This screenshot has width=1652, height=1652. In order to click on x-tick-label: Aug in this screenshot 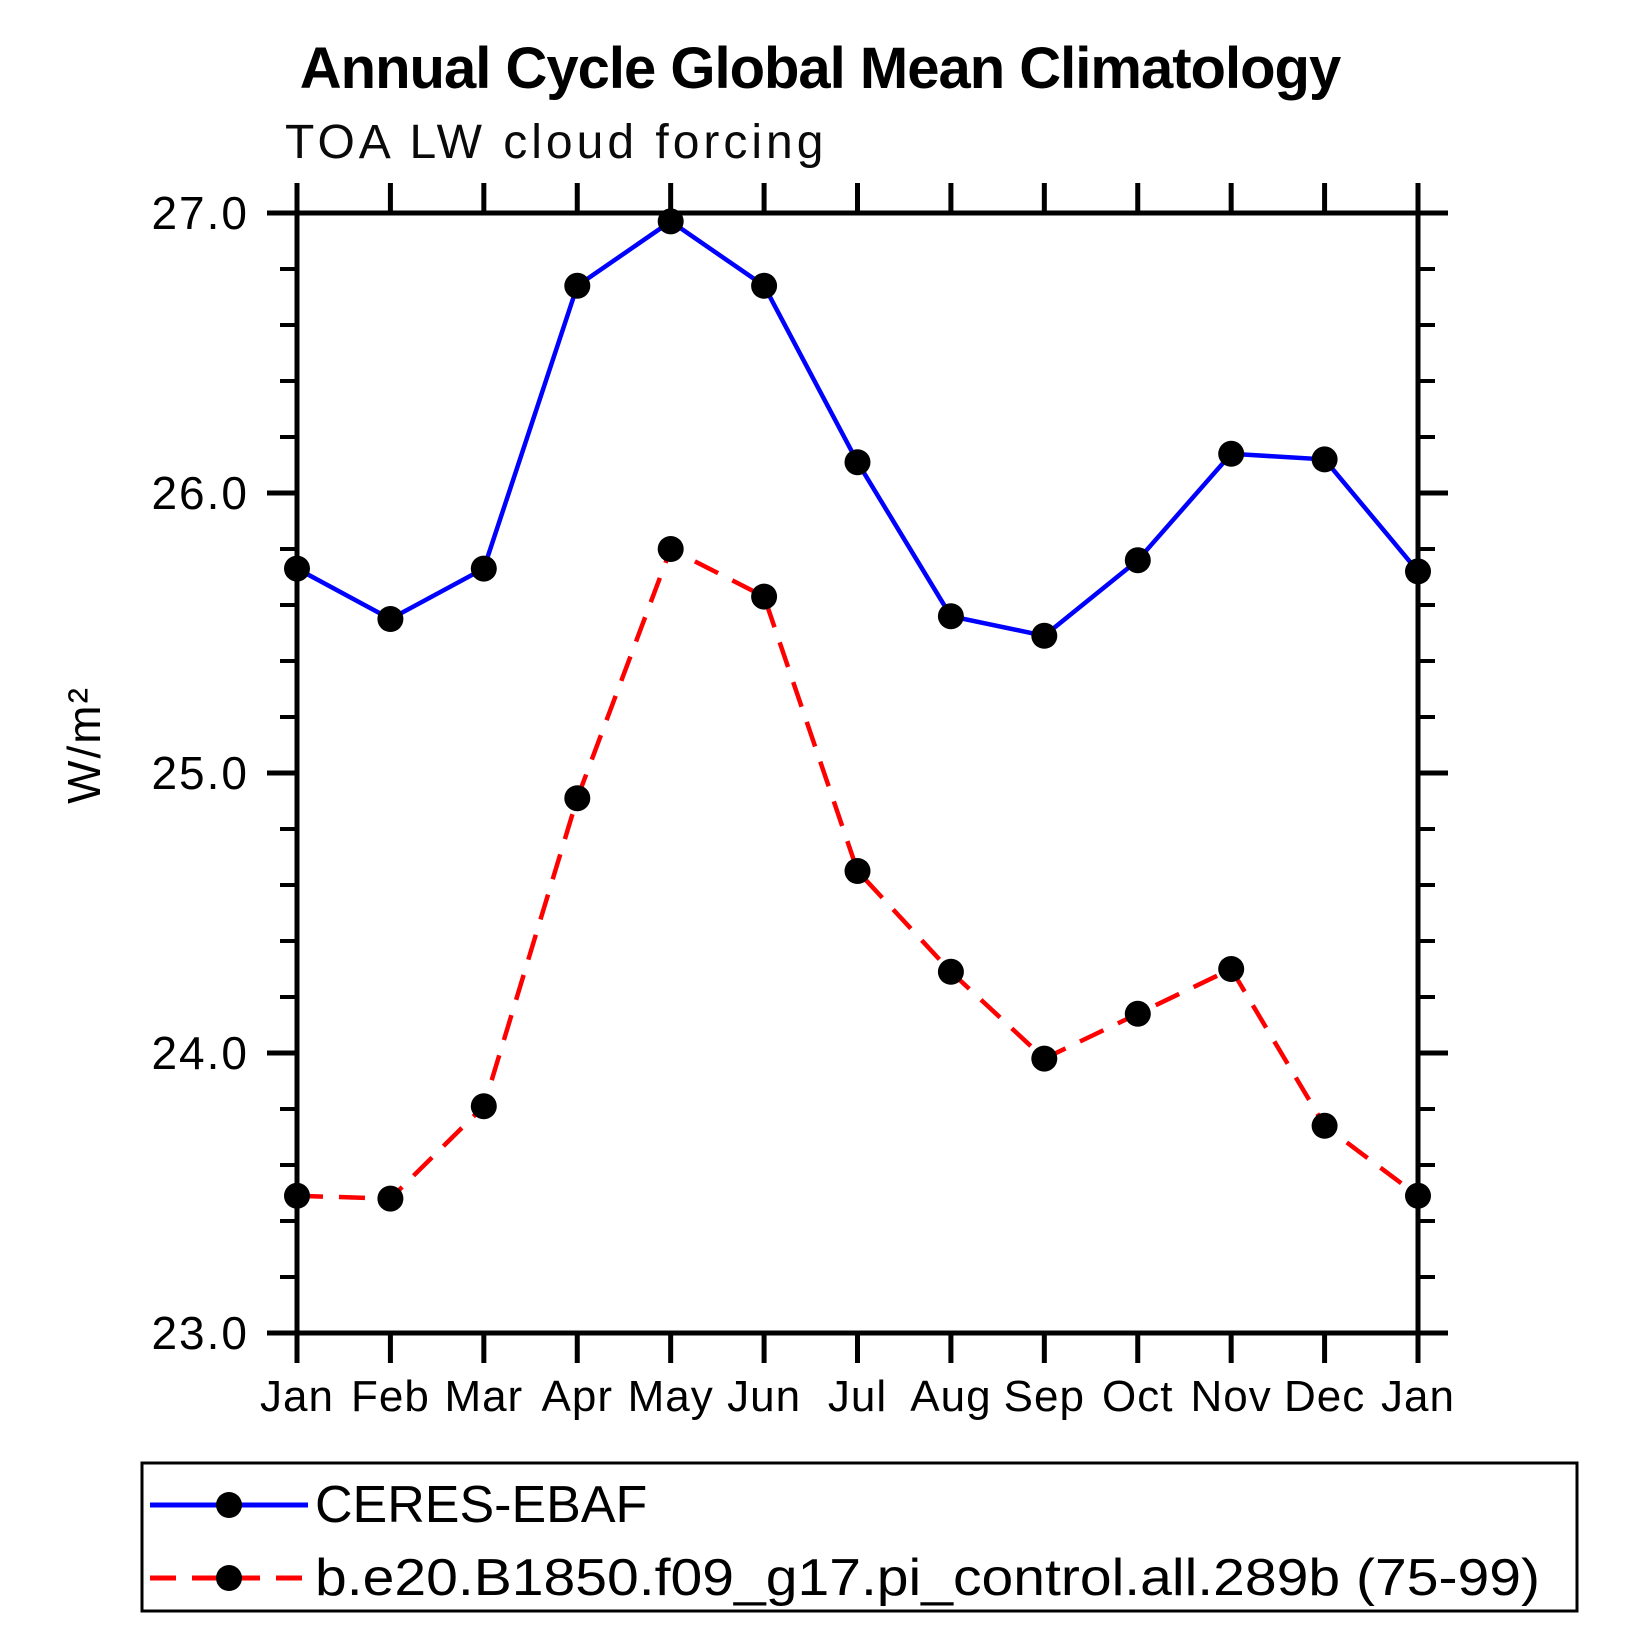, I will do `click(950, 1396)`.